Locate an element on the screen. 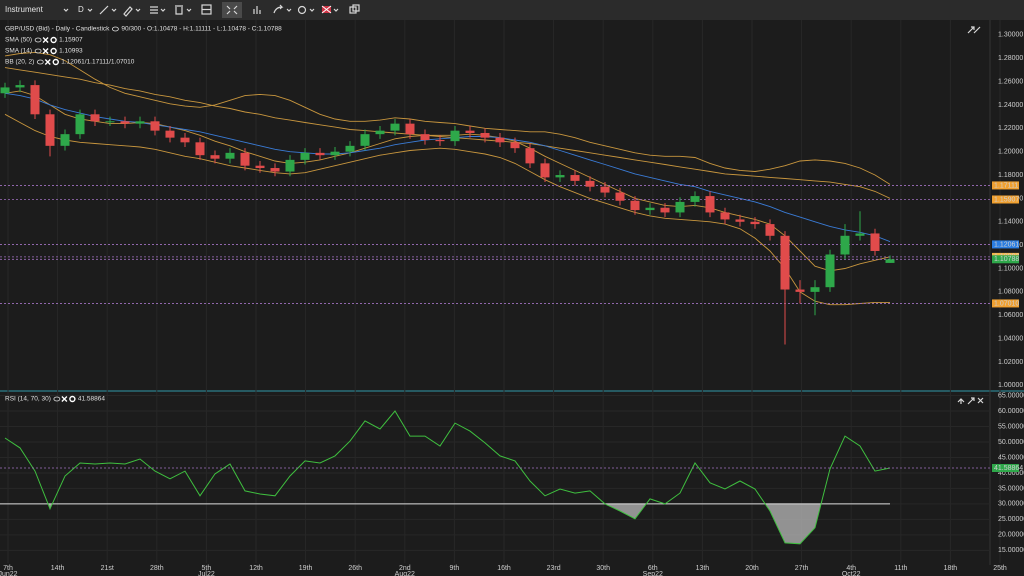 The image size is (1024, 576). y-tick-label: 65.00000 is located at coordinates (1011, 395).